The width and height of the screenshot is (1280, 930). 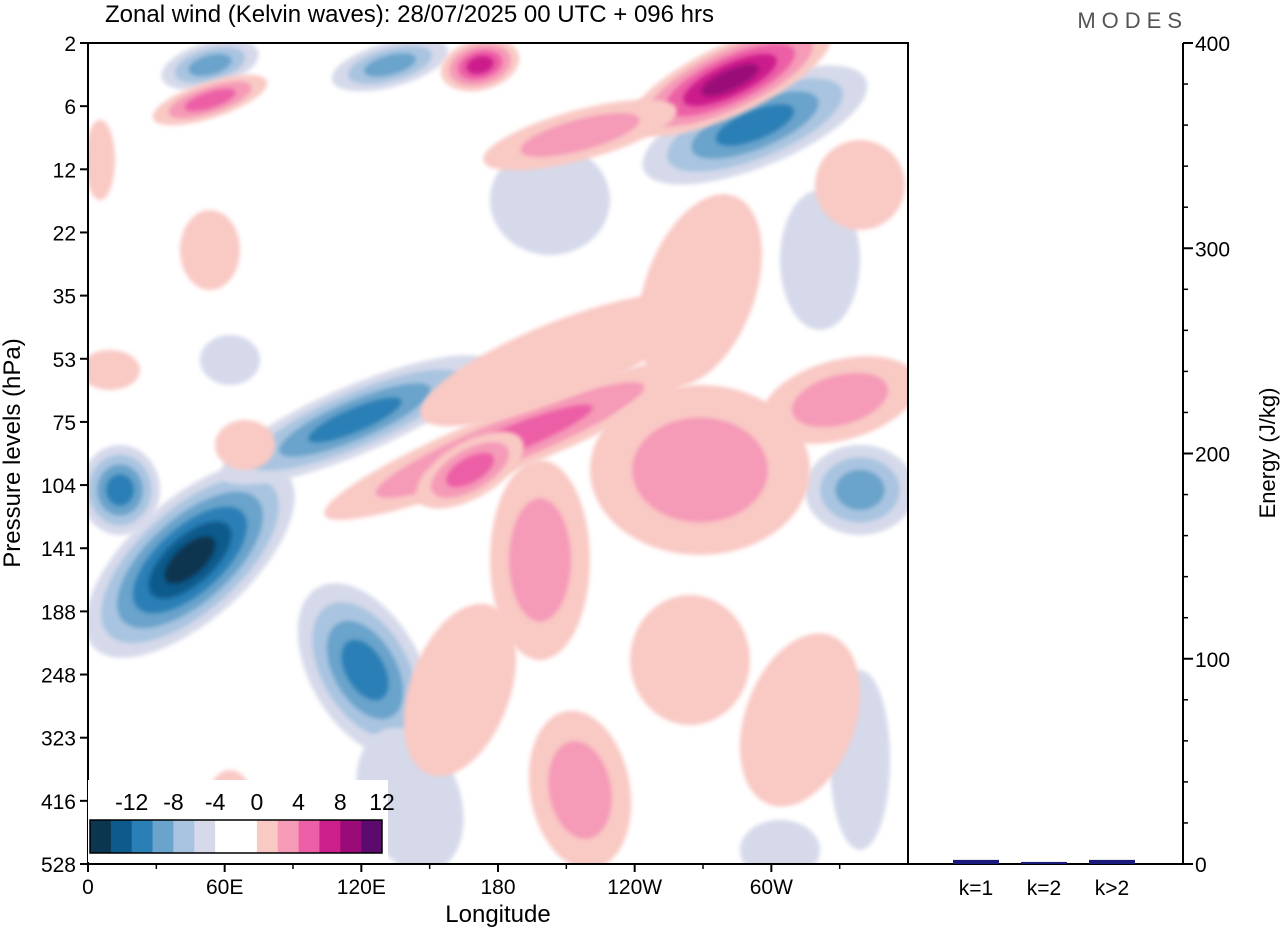 I want to click on colorbar-label: -12, so click(x=131, y=802).